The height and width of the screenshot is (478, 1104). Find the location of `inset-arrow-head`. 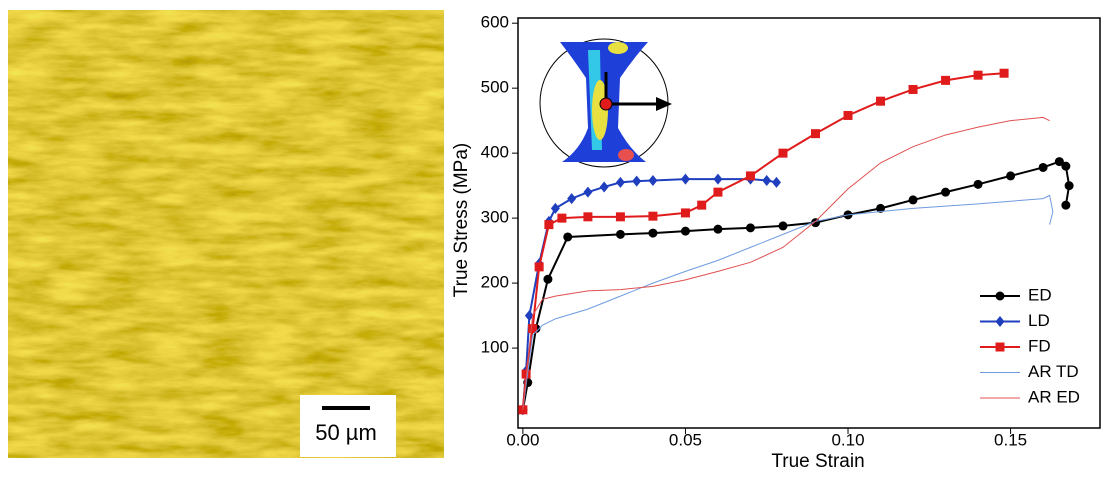

inset-arrow-head is located at coordinates (664, 104).